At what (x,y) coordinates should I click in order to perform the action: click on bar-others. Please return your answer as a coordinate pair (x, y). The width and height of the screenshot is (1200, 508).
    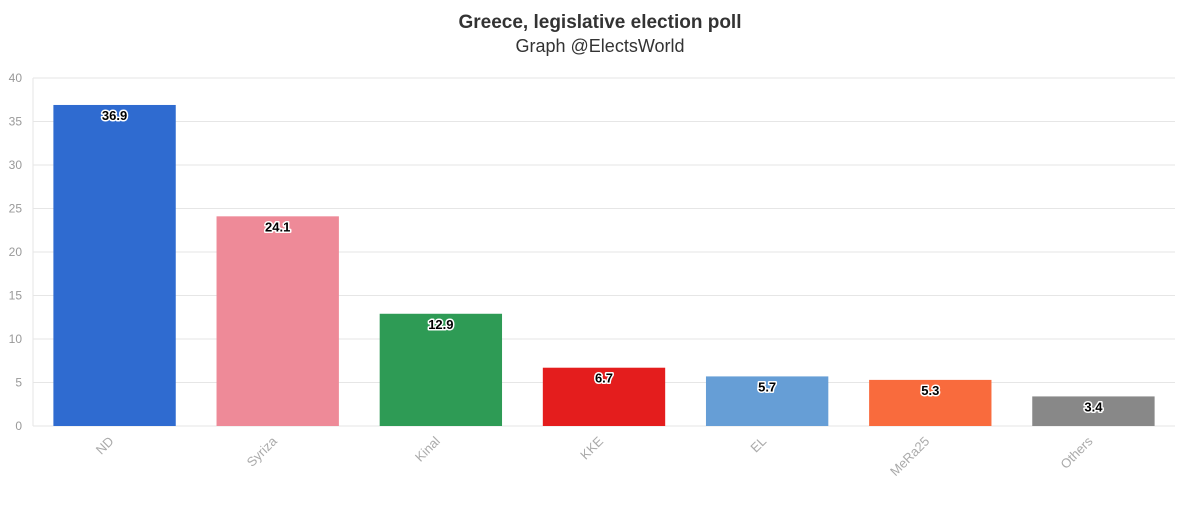
    Looking at the image, I should click on (1093, 411).